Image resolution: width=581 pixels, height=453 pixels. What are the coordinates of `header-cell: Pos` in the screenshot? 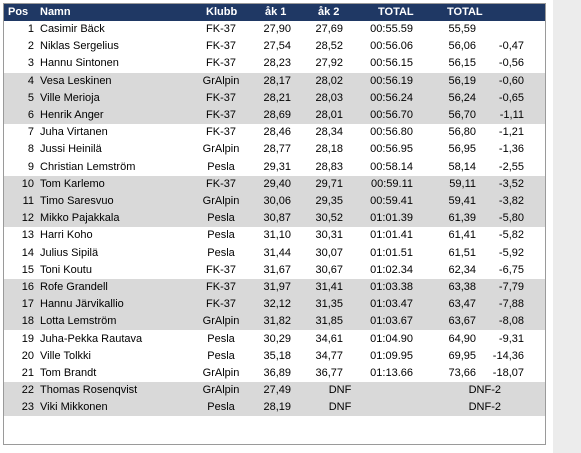 It's located at (18, 12).